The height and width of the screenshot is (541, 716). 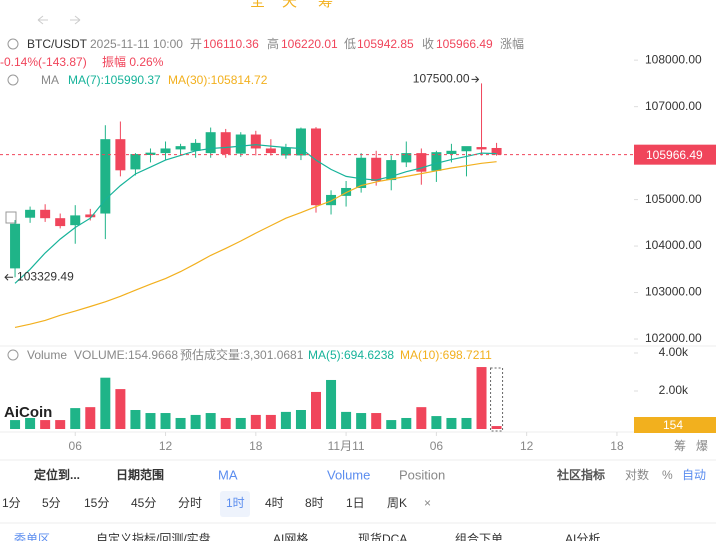 I want to click on interval: 5分, so click(x=51, y=503).